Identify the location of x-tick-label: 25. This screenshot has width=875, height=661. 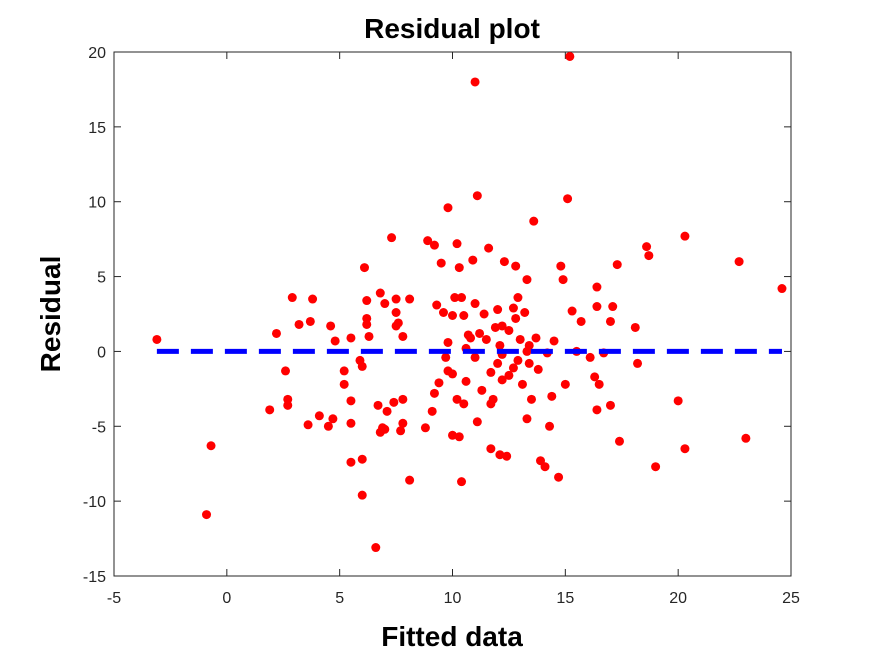
(791, 598).